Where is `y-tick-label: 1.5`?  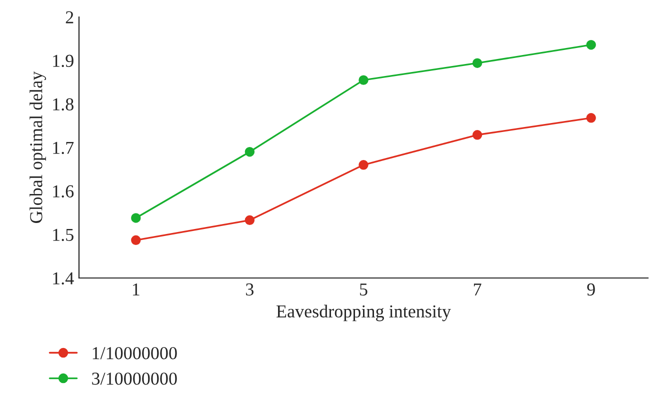 y-tick-label: 1.5 is located at coordinates (63, 235).